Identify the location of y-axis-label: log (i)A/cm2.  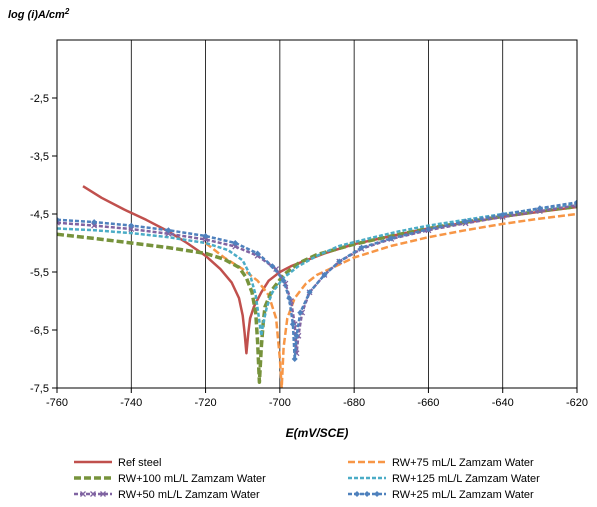
(39, 14).